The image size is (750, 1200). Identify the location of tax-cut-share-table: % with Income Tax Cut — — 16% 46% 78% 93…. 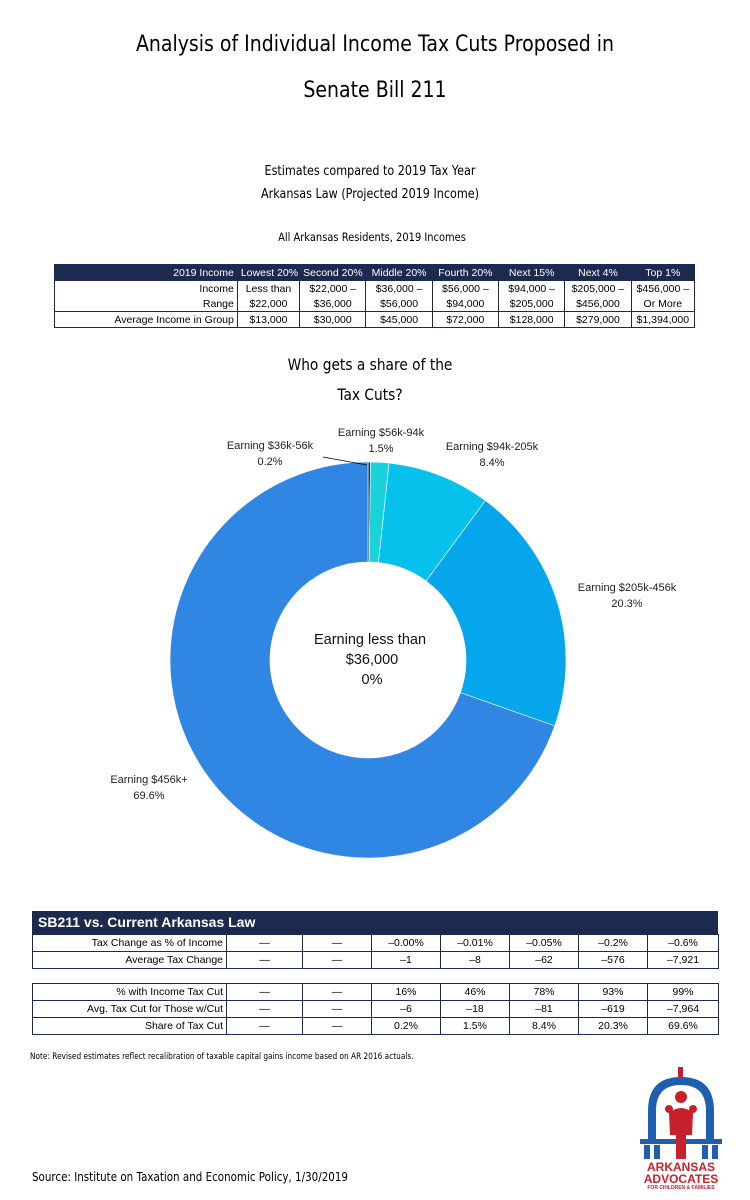
(375, 1009).